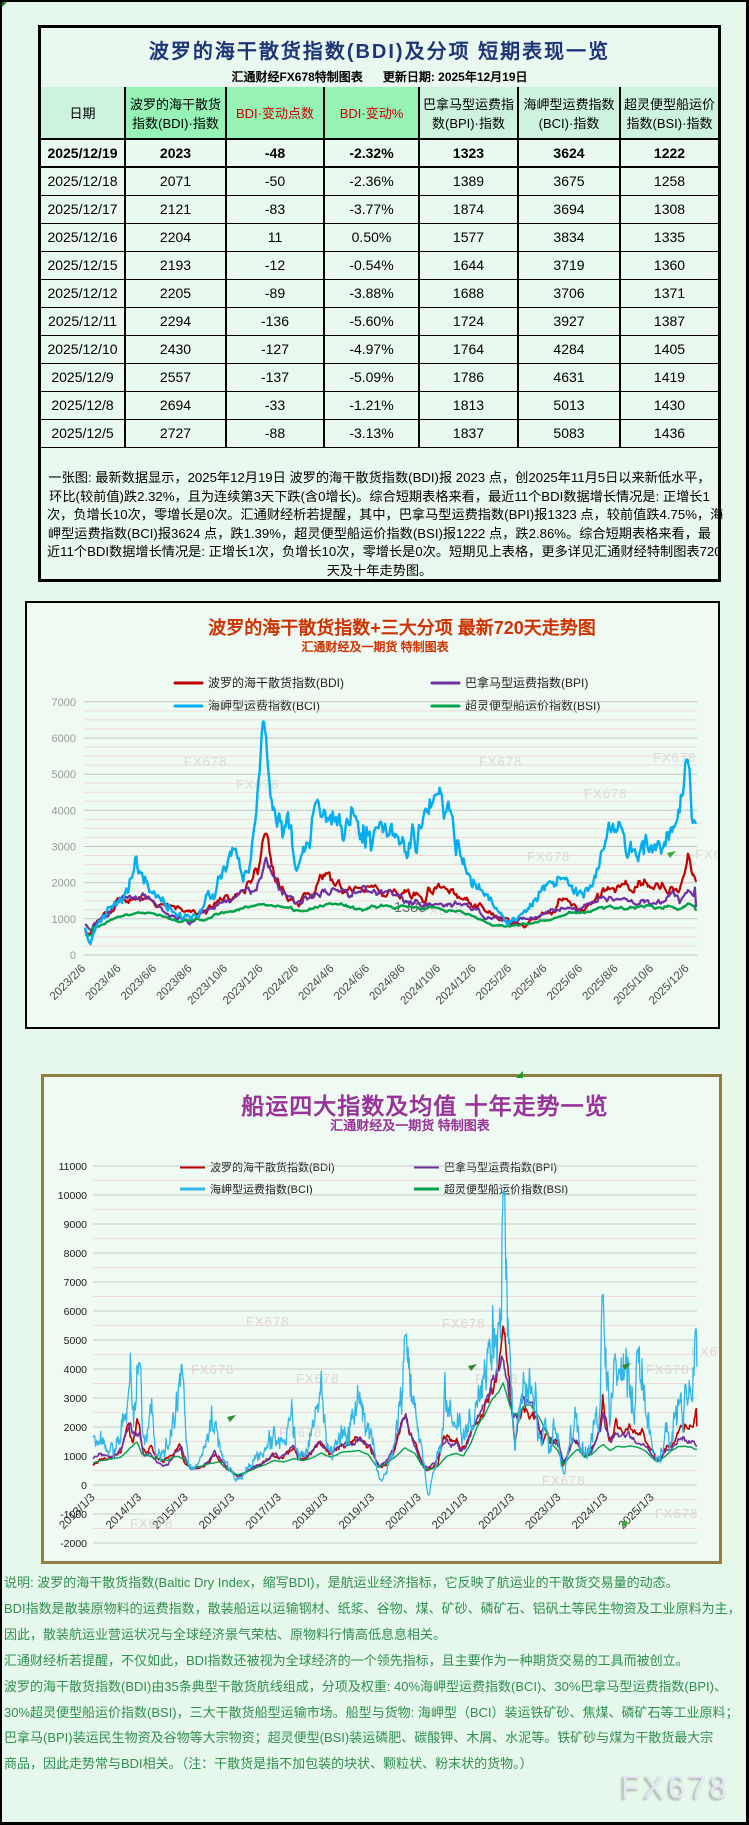 This screenshot has height=1825, width=749. What do you see at coordinates (261, 1189) in the screenshot?
I see `svg-text: 海岬型运费指数(BCI)` at bounding box center [261, 1189].